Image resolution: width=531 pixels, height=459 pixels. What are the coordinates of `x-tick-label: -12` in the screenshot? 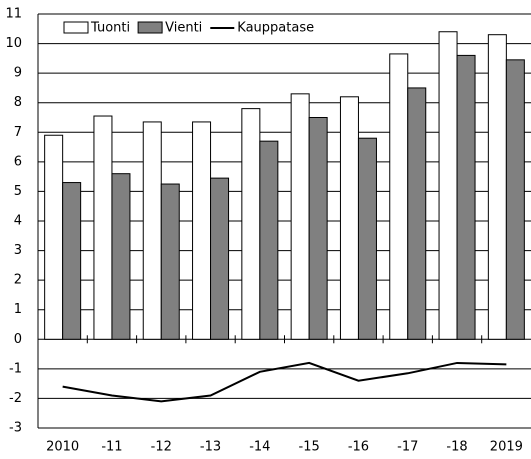 It's located at (161, 447).